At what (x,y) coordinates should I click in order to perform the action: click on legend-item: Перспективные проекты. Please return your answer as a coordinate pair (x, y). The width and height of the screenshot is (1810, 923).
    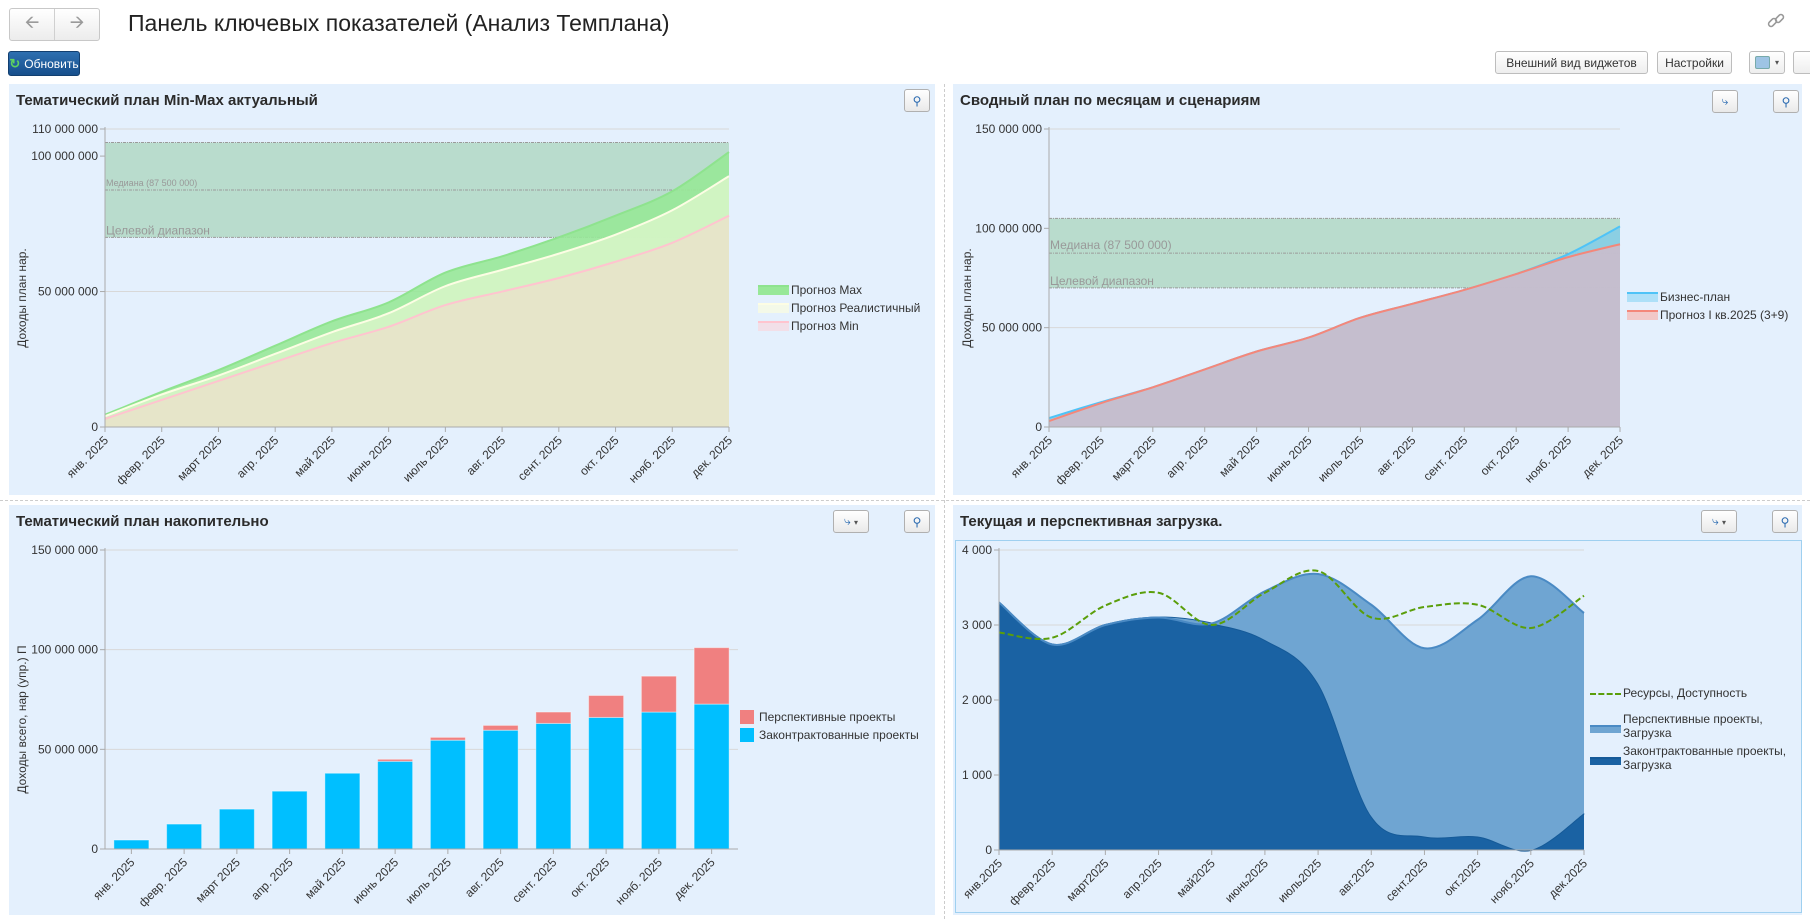
    Looking at the image, I should click on (829, 717).